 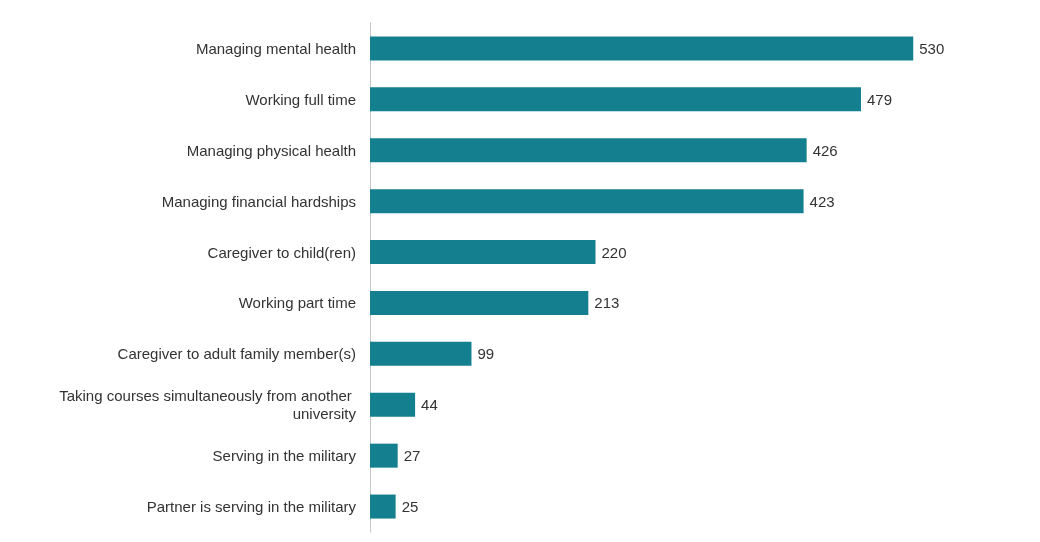 What do you see at coordinates (412, 456) in the screenshot?
I see `data-label: 27` at bounding box center [412, 456].